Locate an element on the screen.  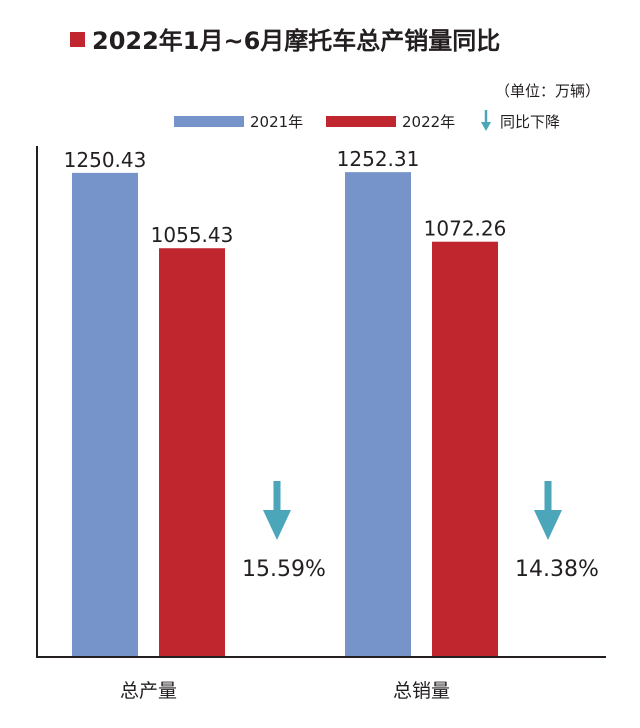
legend: 2021年 2022年 同比下降 is located at coordinates (367, 120).